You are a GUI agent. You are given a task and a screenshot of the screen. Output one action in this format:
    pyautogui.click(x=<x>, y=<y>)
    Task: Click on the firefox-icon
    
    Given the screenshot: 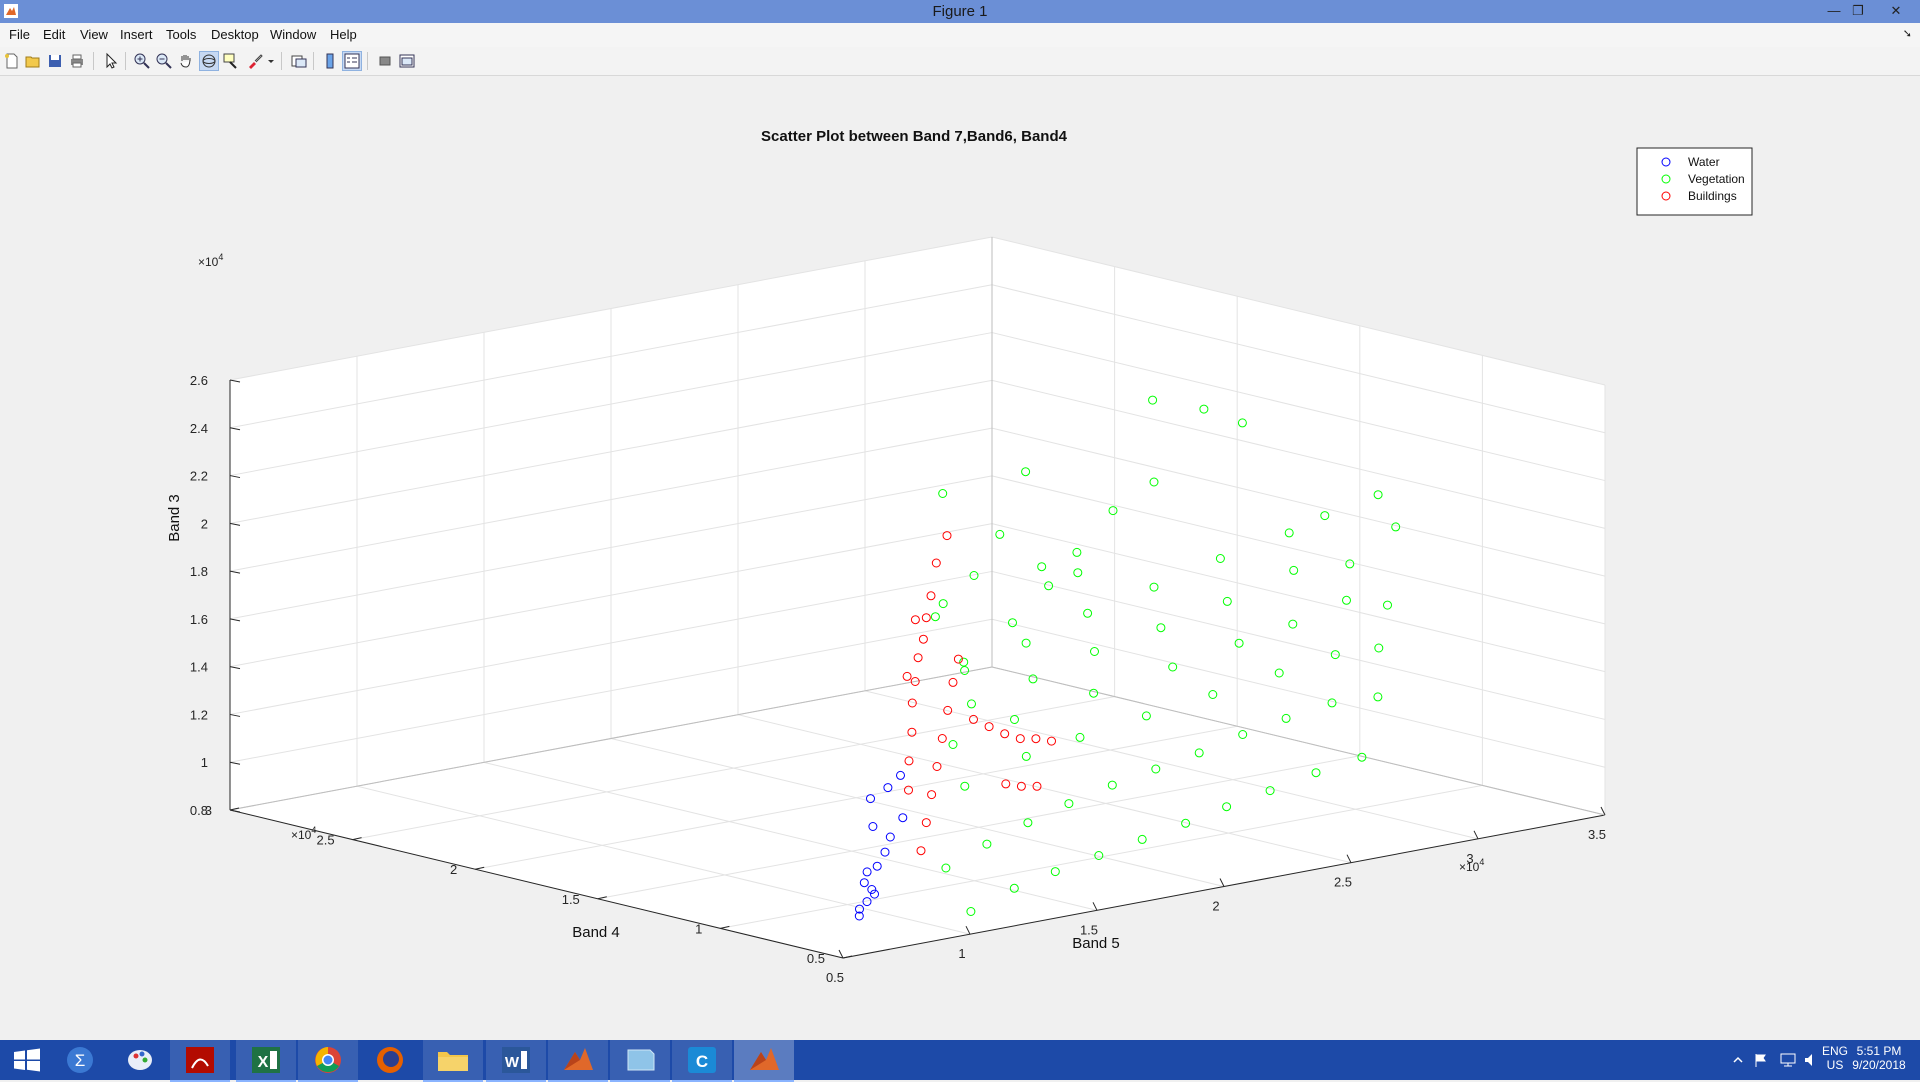 What is the action you would take?
    pyautogui.click(x=390, y=1060)
    